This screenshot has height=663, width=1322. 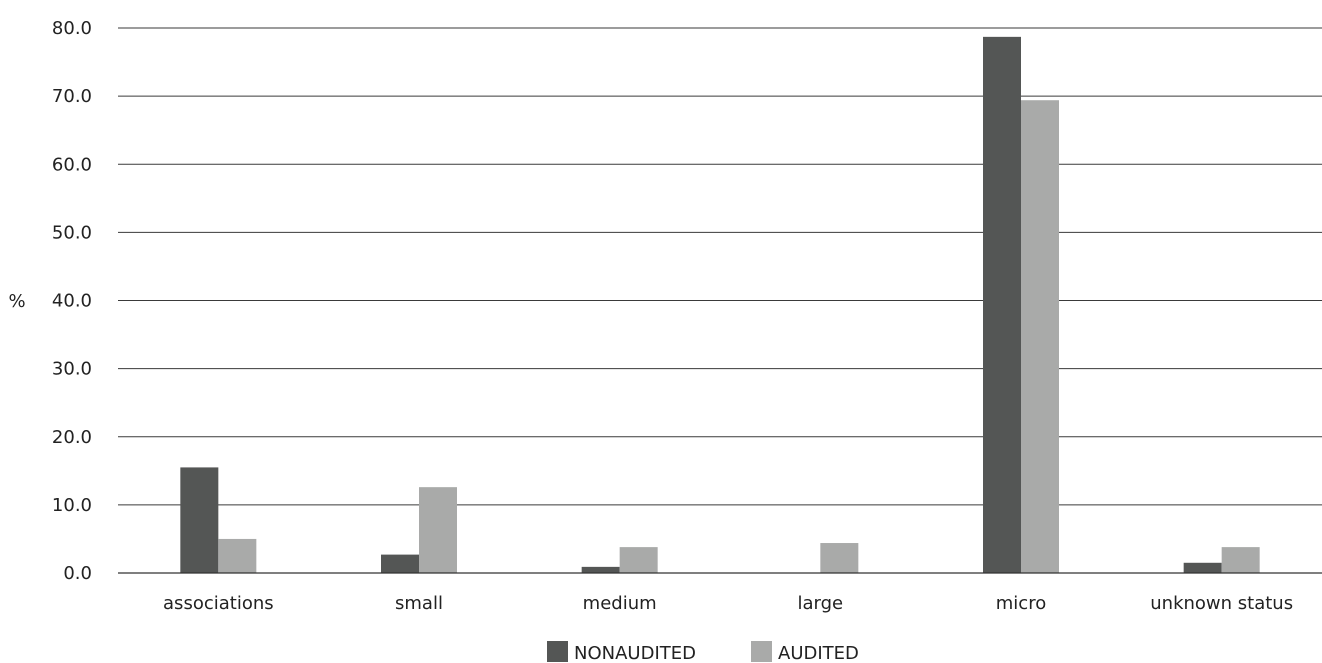 What do you see at coordinates (557, 651) in the screenshot?
I see `legend-swatch-nonaudited` at bounding box center [557, 651].